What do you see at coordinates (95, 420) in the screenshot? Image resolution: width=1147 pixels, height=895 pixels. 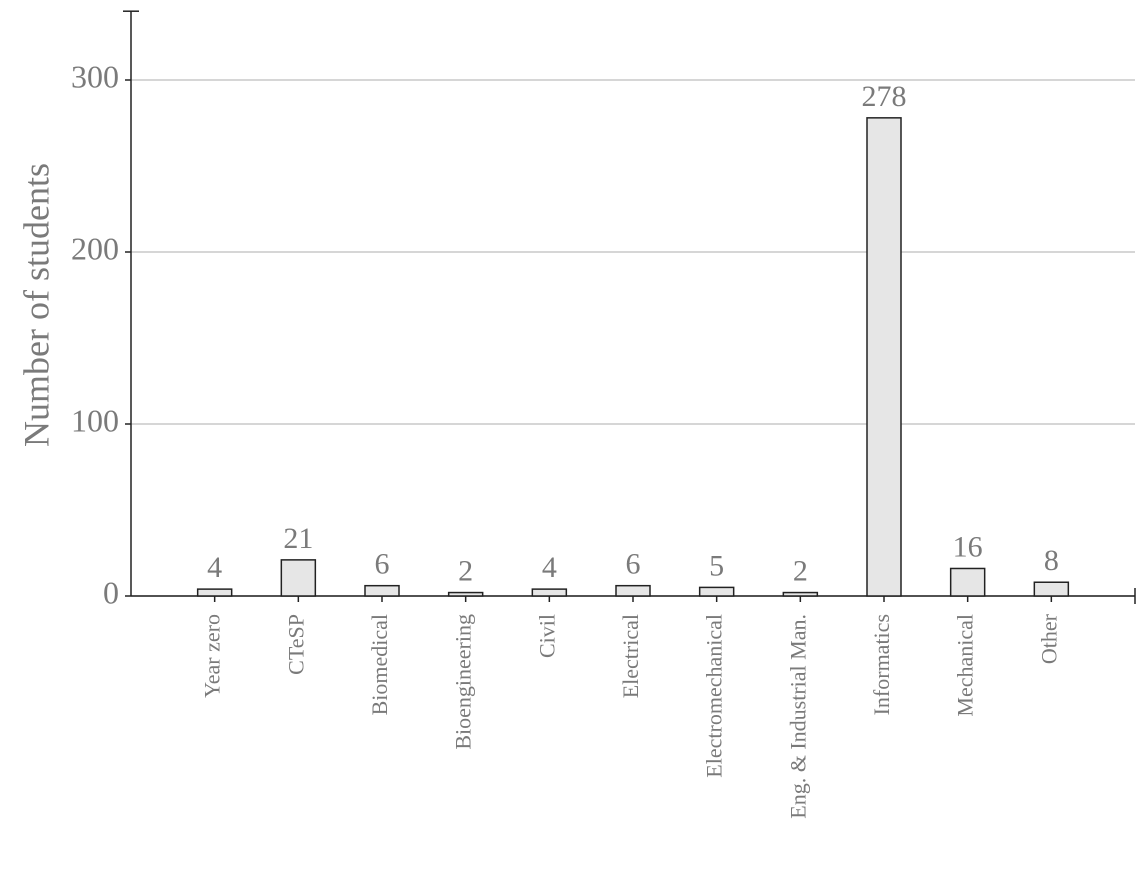 I see `y-tick-label: 100` at bounding box center [95, 420].